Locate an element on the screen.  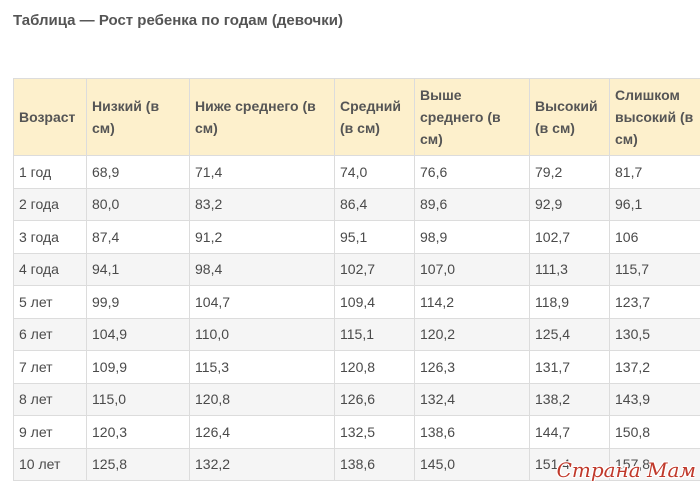
table-cell-value: 130,5 is located at coordinates (654, 334).